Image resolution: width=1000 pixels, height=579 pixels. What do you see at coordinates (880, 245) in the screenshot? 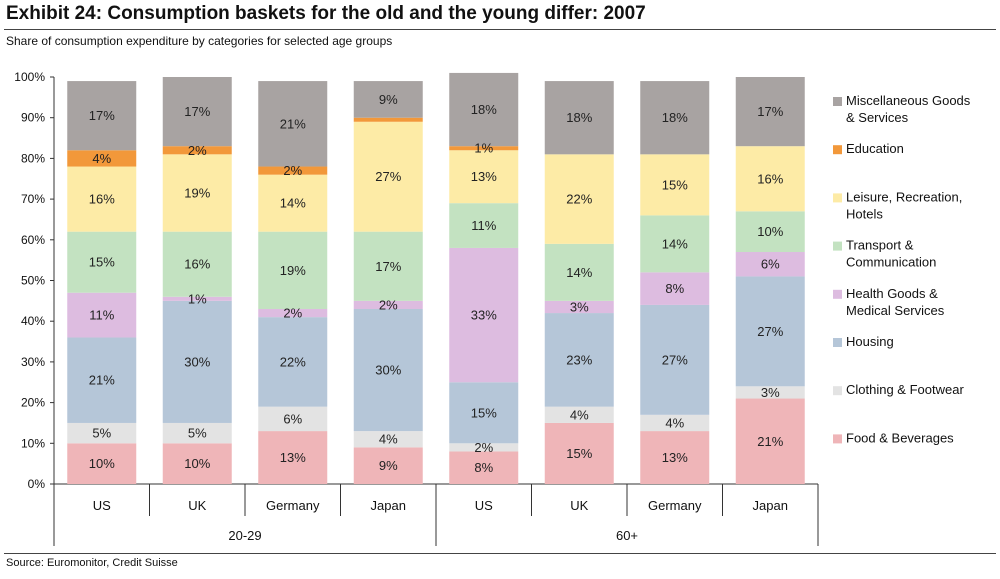
I see `legend-label: Transport &` at bounding box center [880, 245].